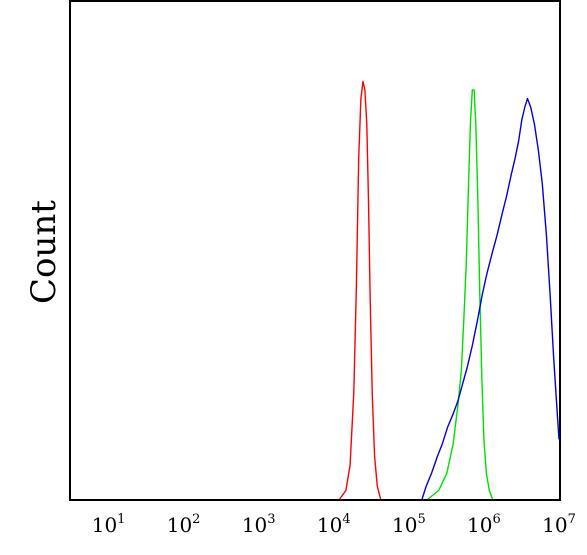 Image resolution: width=587 pixels, height=555 pixels. What do you see at coordinates (346, 519) in the screenshot?
I see `x-tick-exponent: 4` at bounding box center [346, 519].